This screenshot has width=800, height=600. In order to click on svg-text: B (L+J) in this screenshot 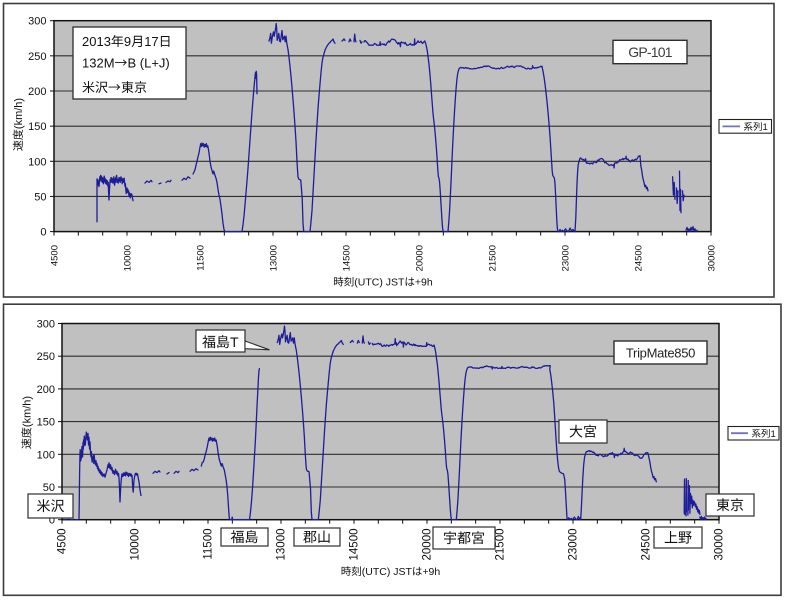, I will do `click(149, 63)`.